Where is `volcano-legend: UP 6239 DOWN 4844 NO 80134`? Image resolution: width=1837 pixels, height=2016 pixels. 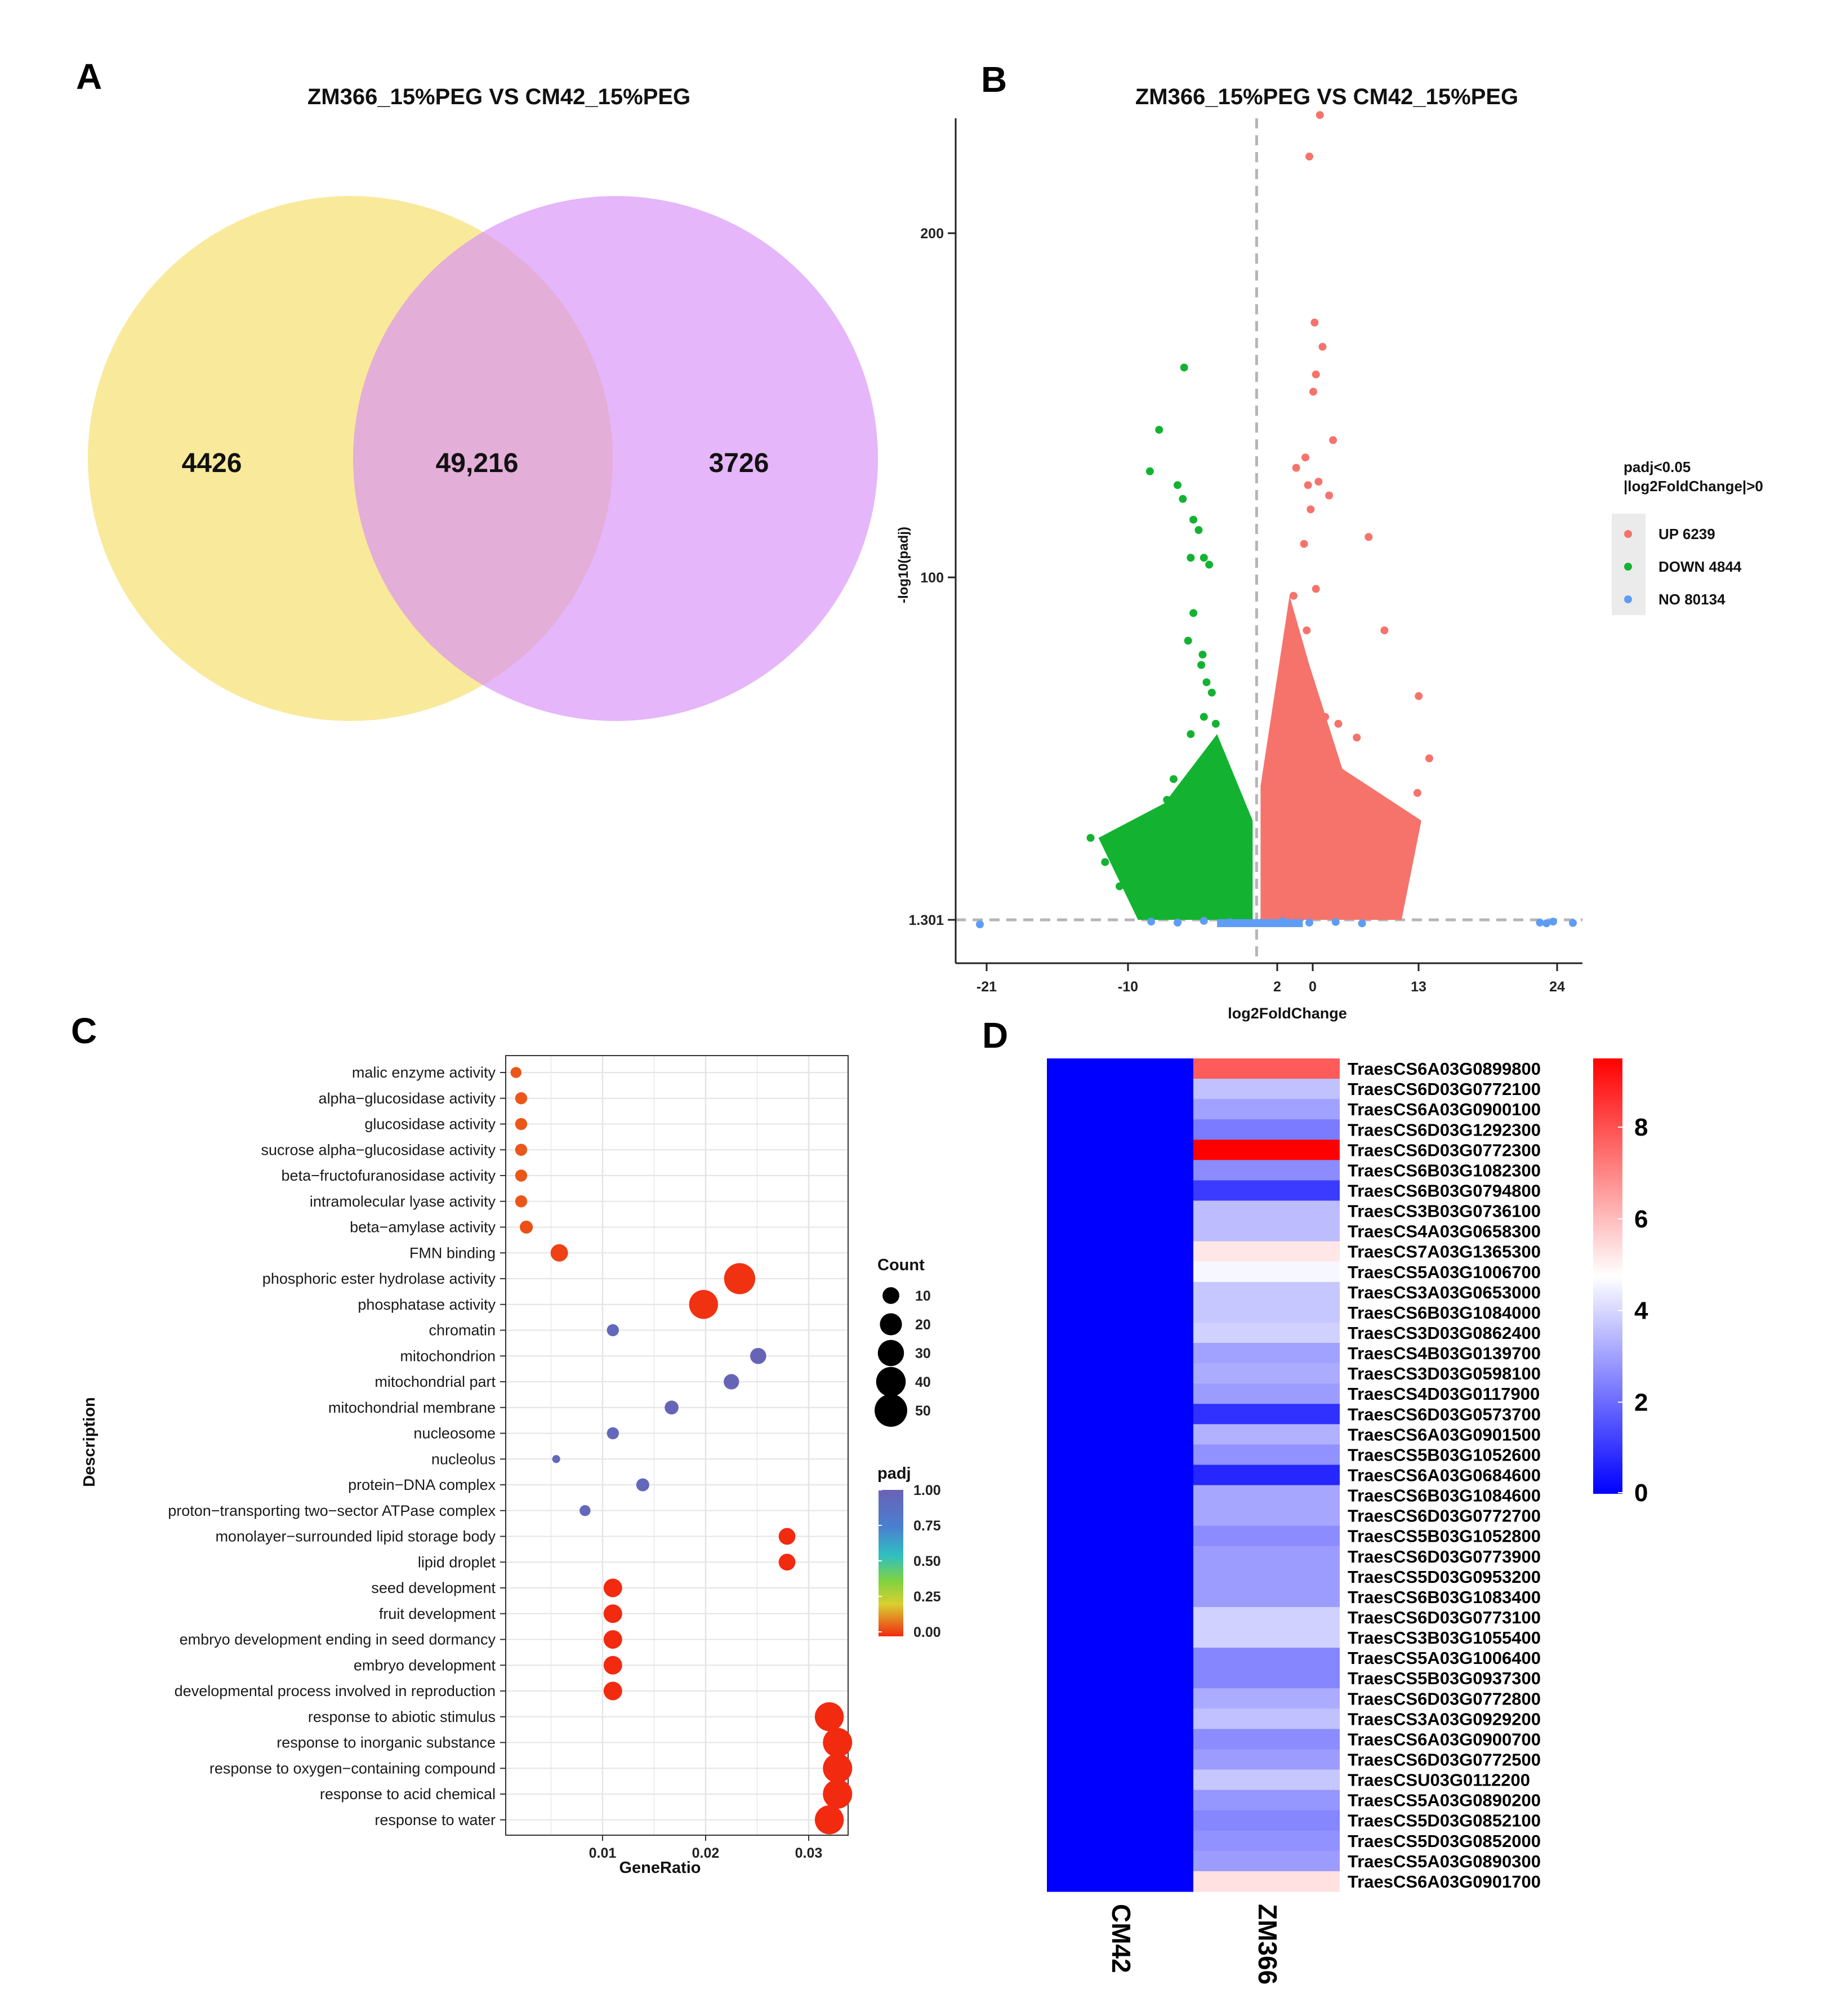
volcano-legend: UP 6239 DOWN 4844 NO 80134 is located at coordinates (1683, 567).